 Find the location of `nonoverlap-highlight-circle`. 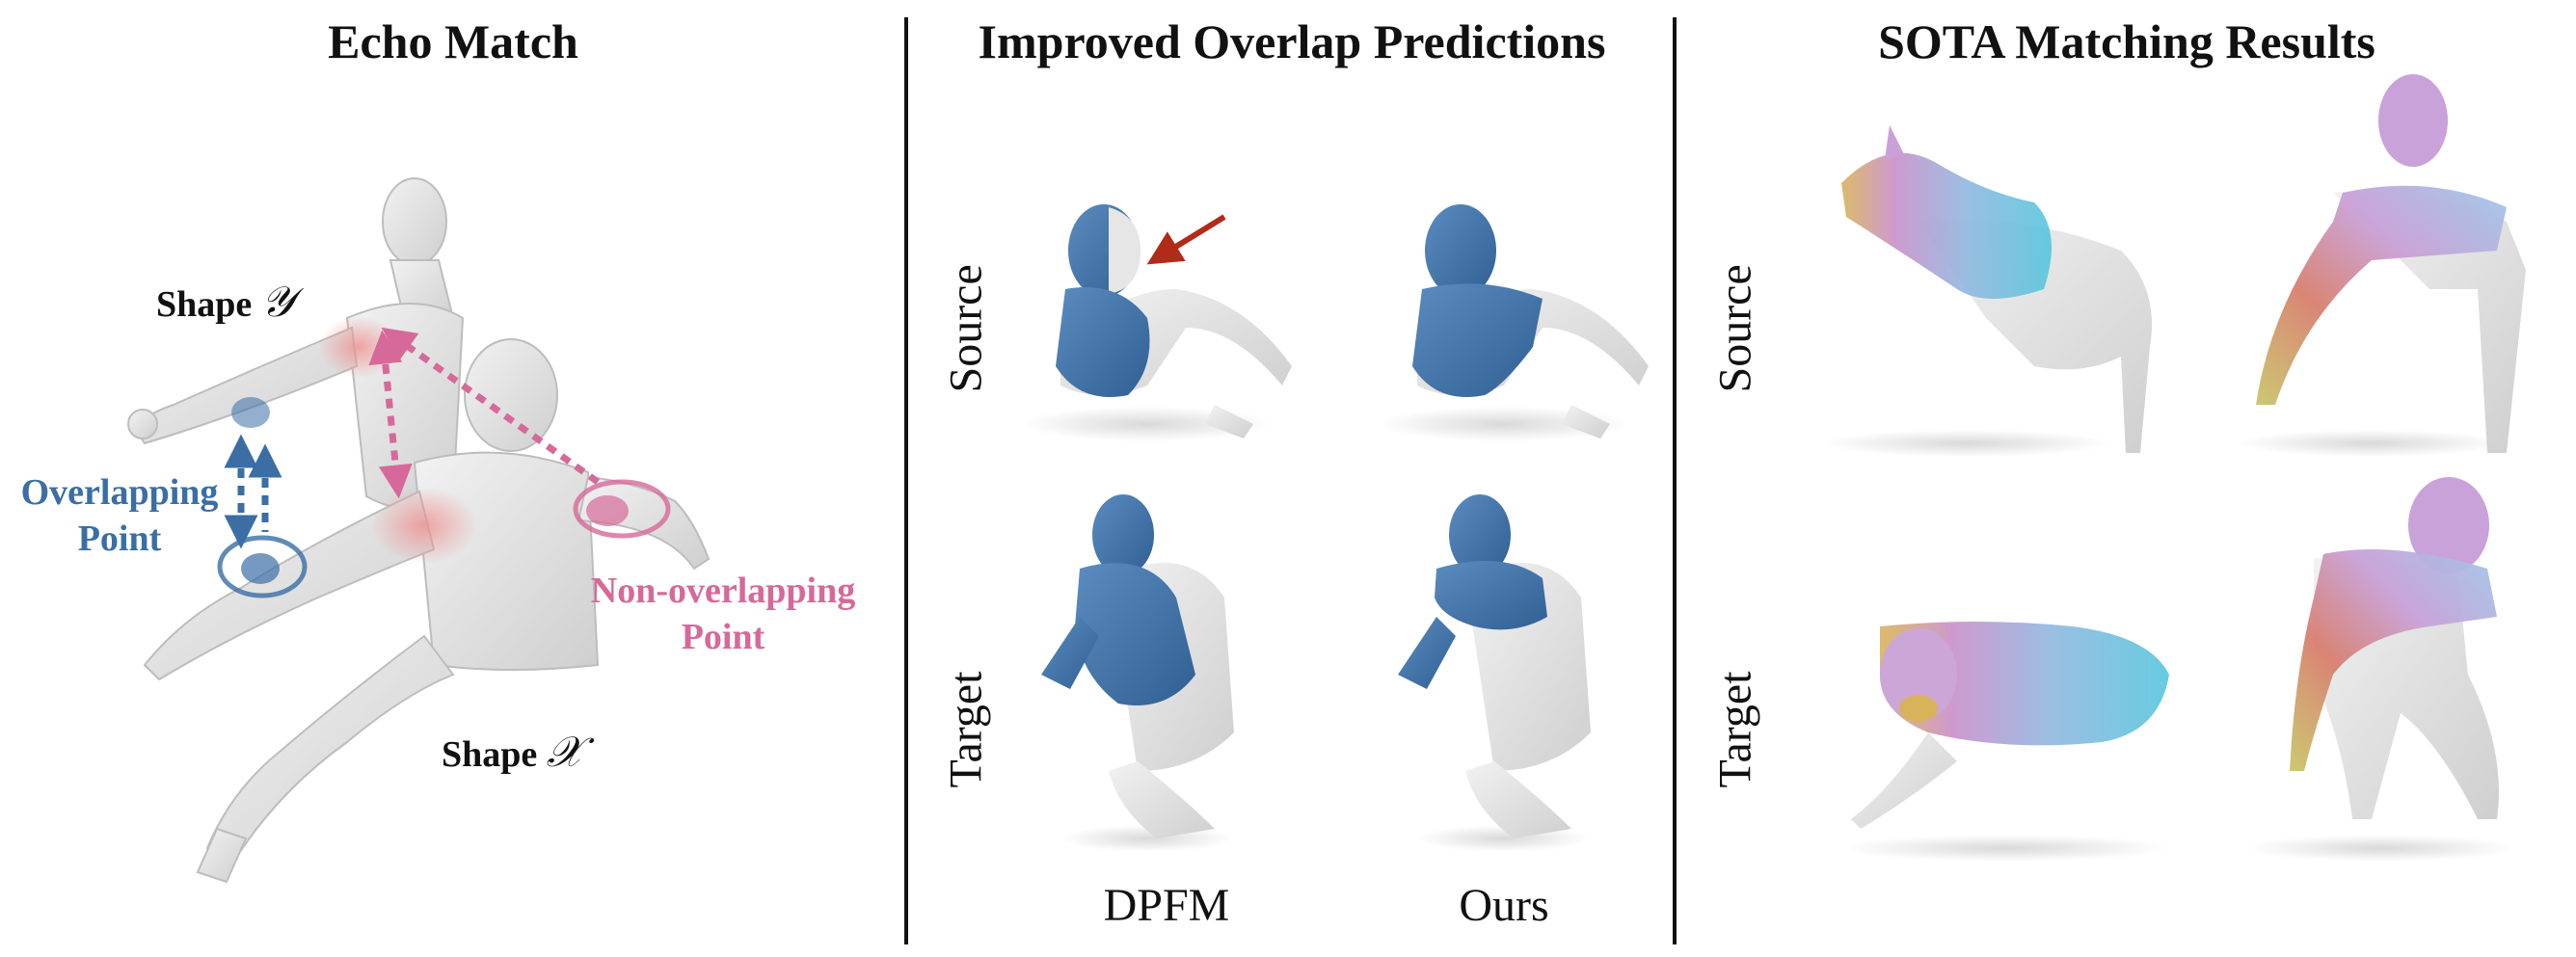

nonoverlap-highlight-circle is located at coordinates (622, 509).